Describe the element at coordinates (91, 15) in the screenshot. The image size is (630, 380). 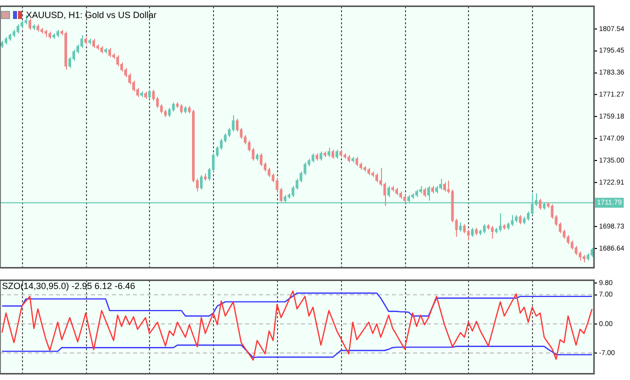
I see `chart-title: XAUUSD, H1: Gold vs US Dollar` at that location.